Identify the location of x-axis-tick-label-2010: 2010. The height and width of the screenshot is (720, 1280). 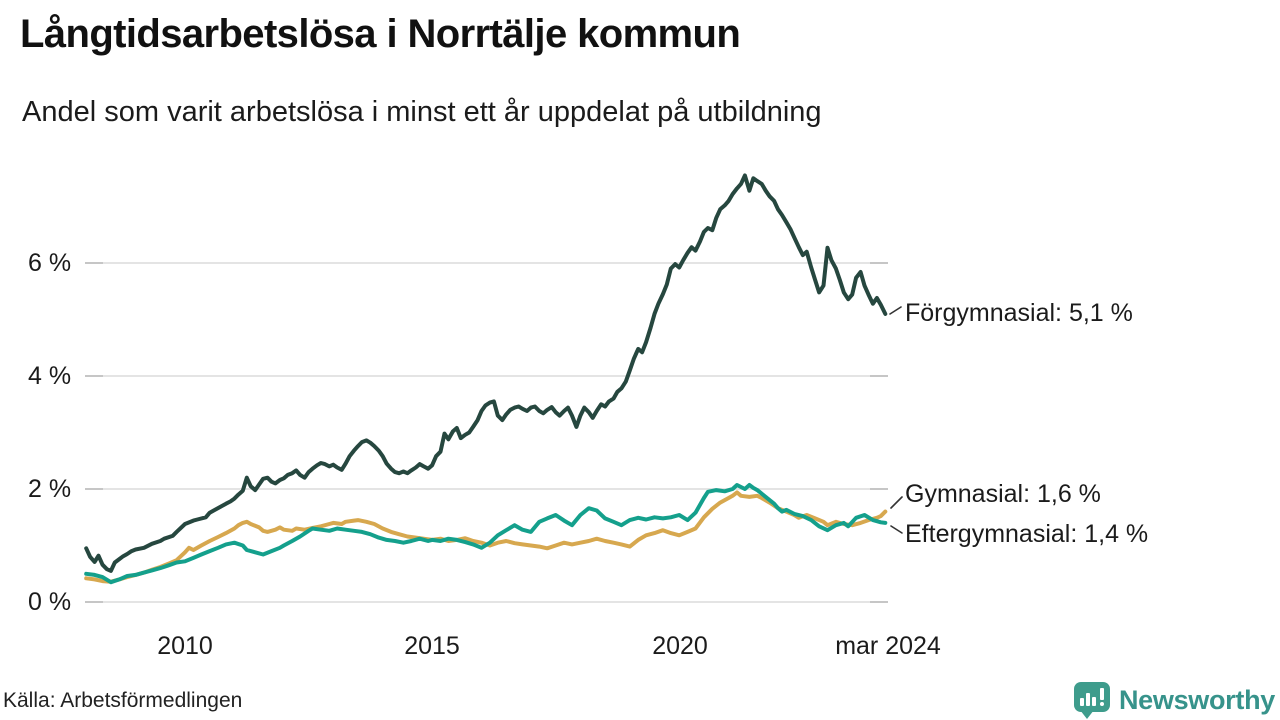
(185, 646).